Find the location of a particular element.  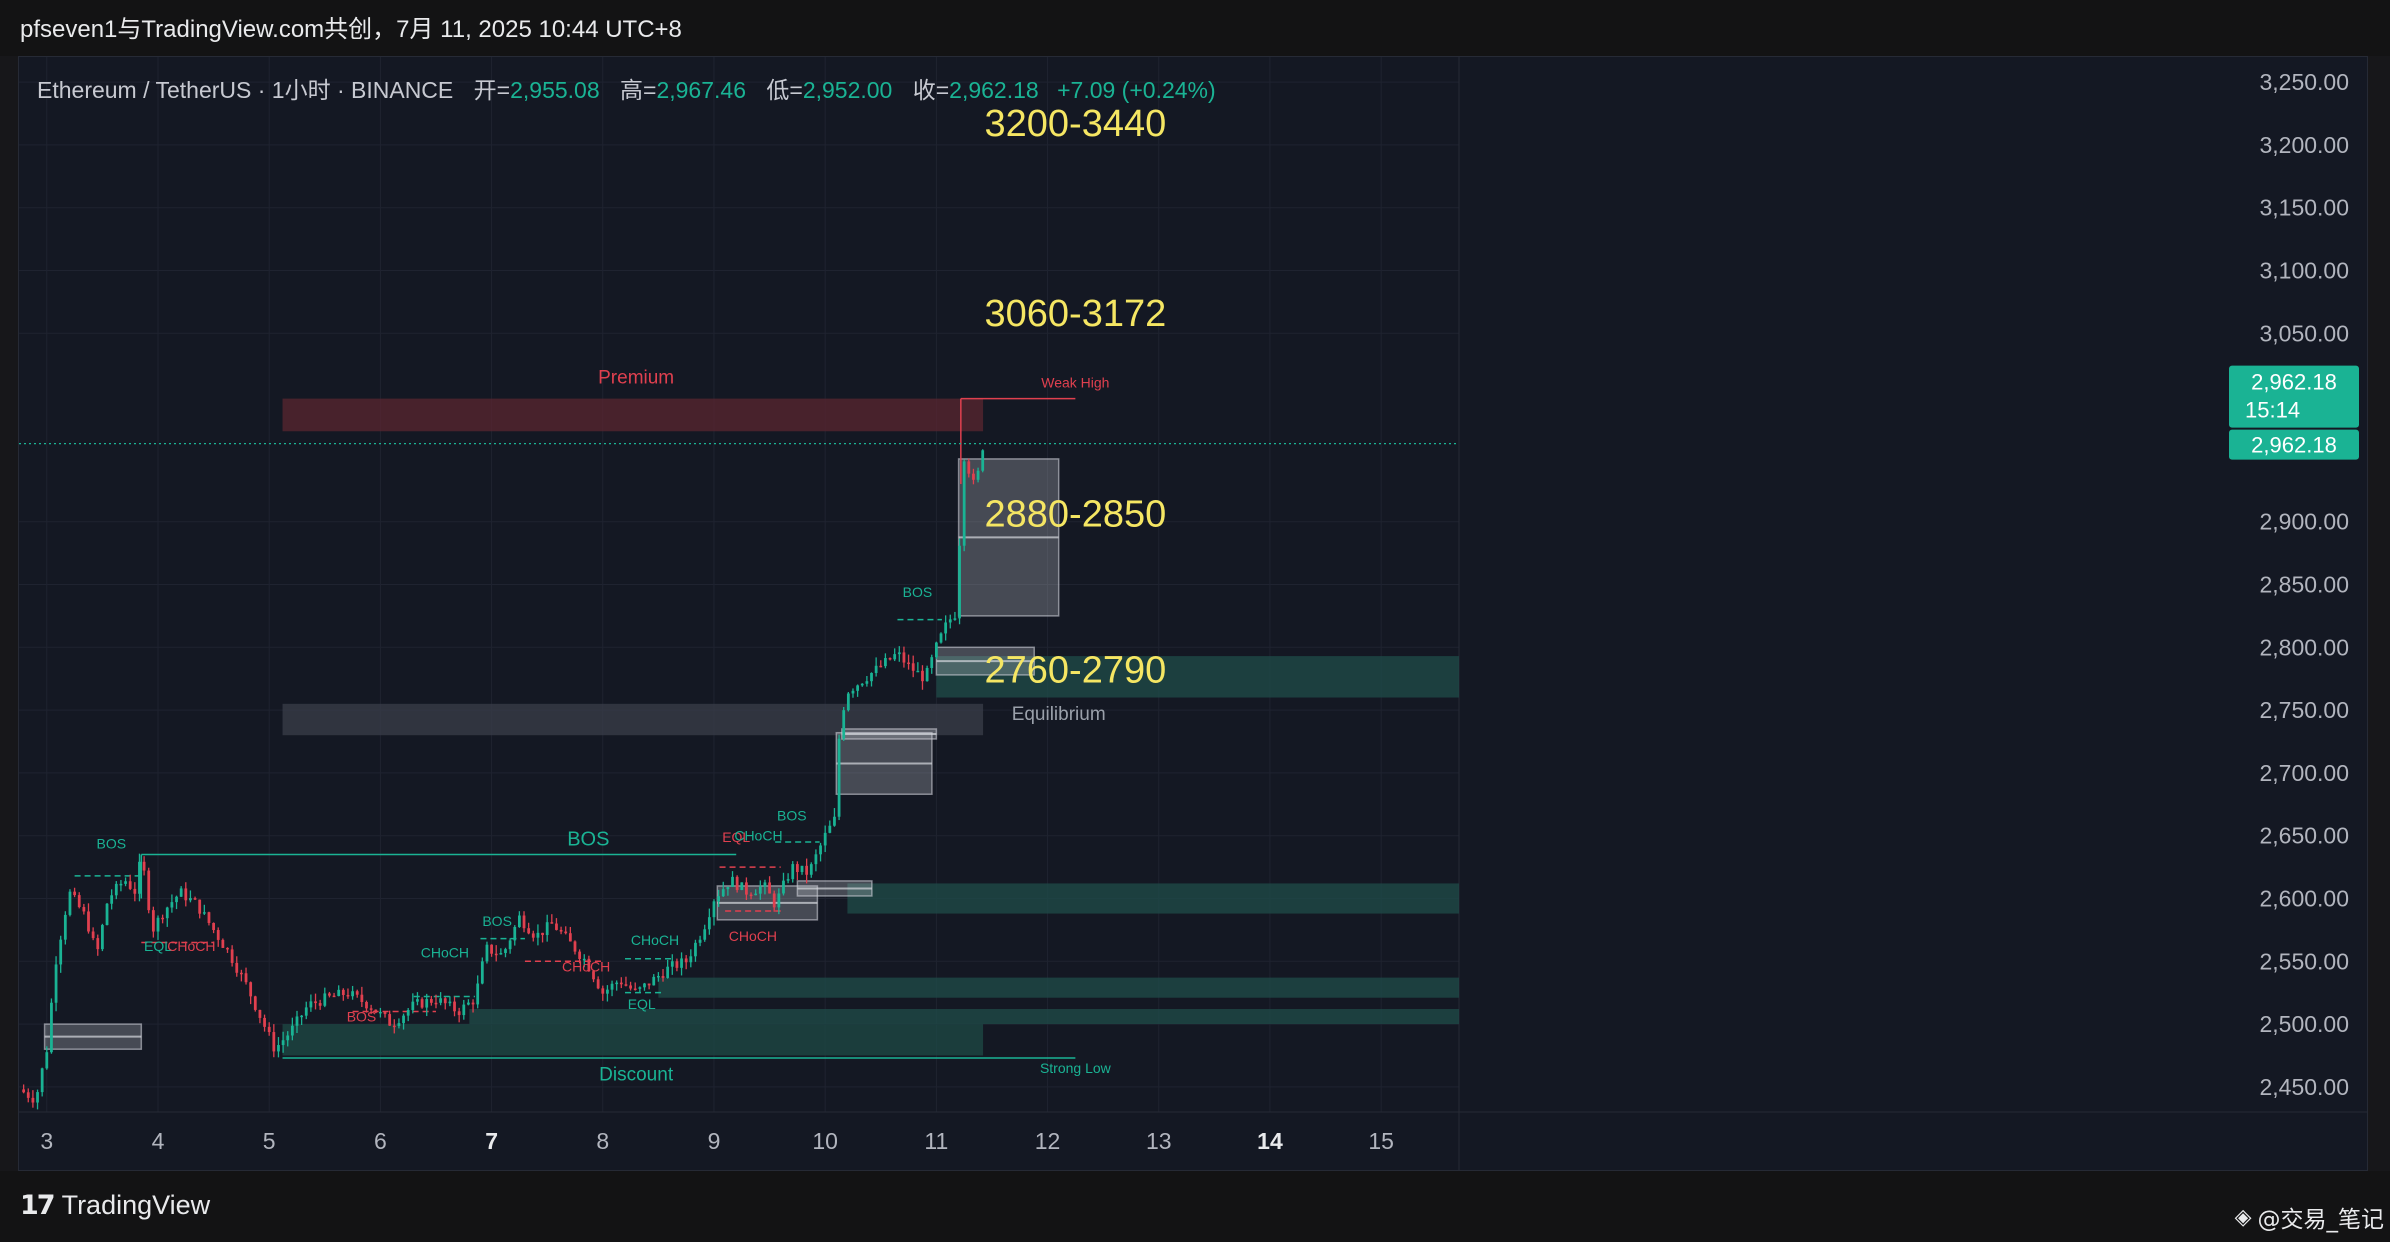

label-eql-3: EQL is located at coordinates (736, 837).